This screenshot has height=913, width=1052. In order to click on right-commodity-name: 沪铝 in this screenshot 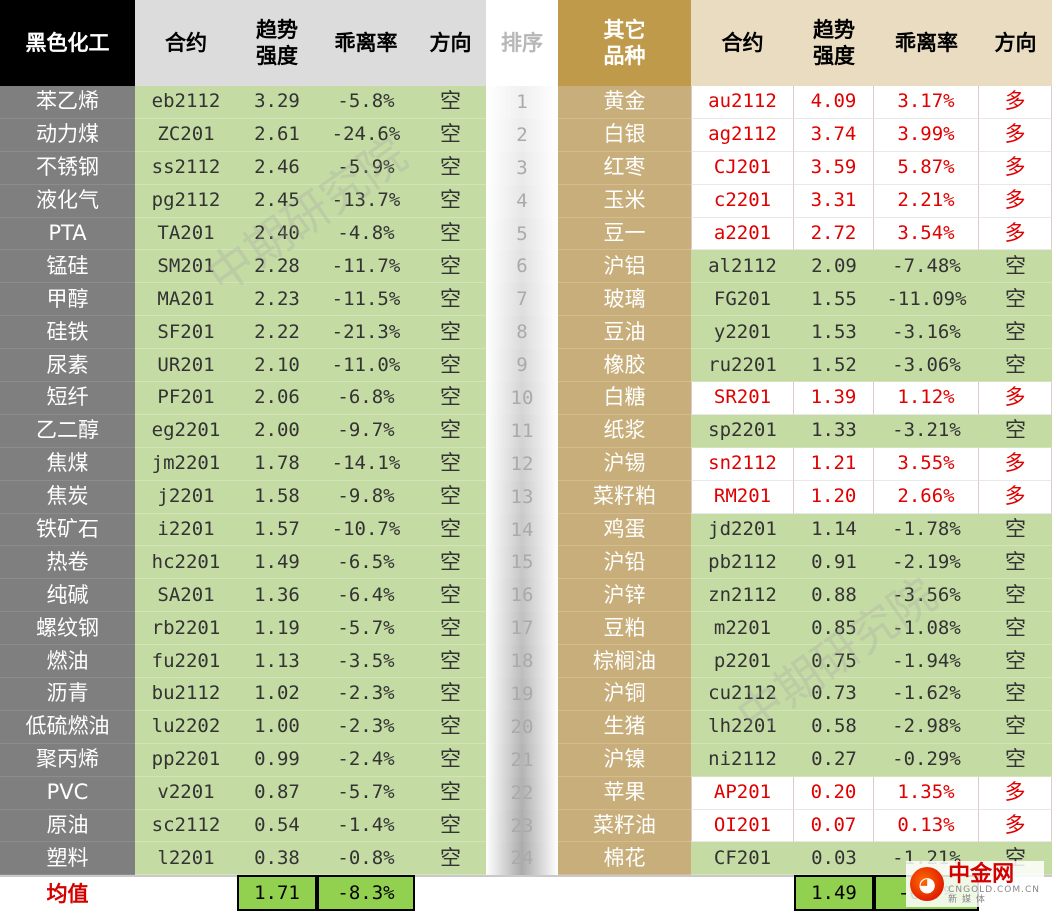, I will do `click(624, 267)`.